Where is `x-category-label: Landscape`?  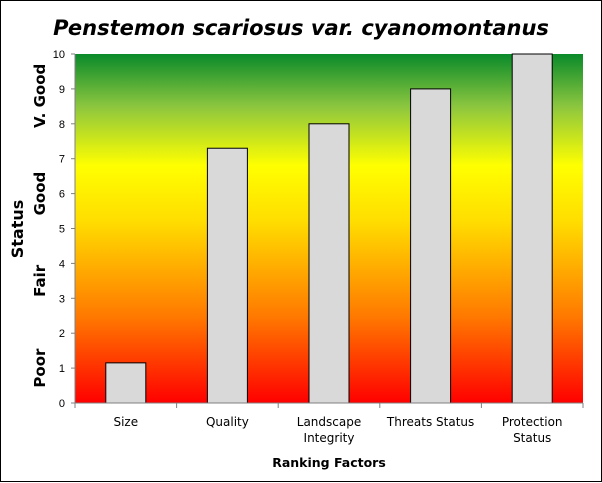
x-category-label: Landscape is located at coordinates (329, 422).